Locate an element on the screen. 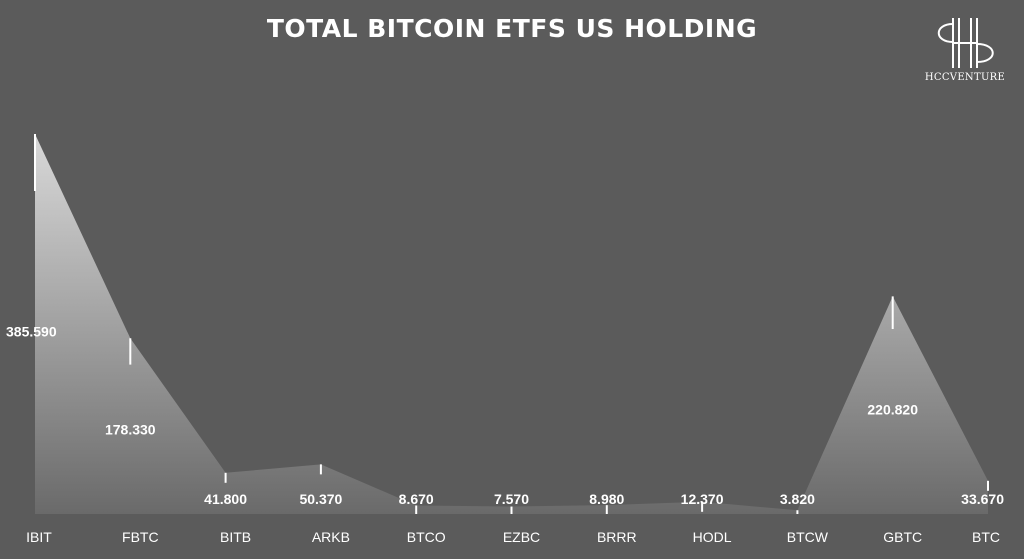 Image resolution: width=1024 pixels, height=559 pixels. x-tick-btco: BTCO is located at coordinates (426, 537).